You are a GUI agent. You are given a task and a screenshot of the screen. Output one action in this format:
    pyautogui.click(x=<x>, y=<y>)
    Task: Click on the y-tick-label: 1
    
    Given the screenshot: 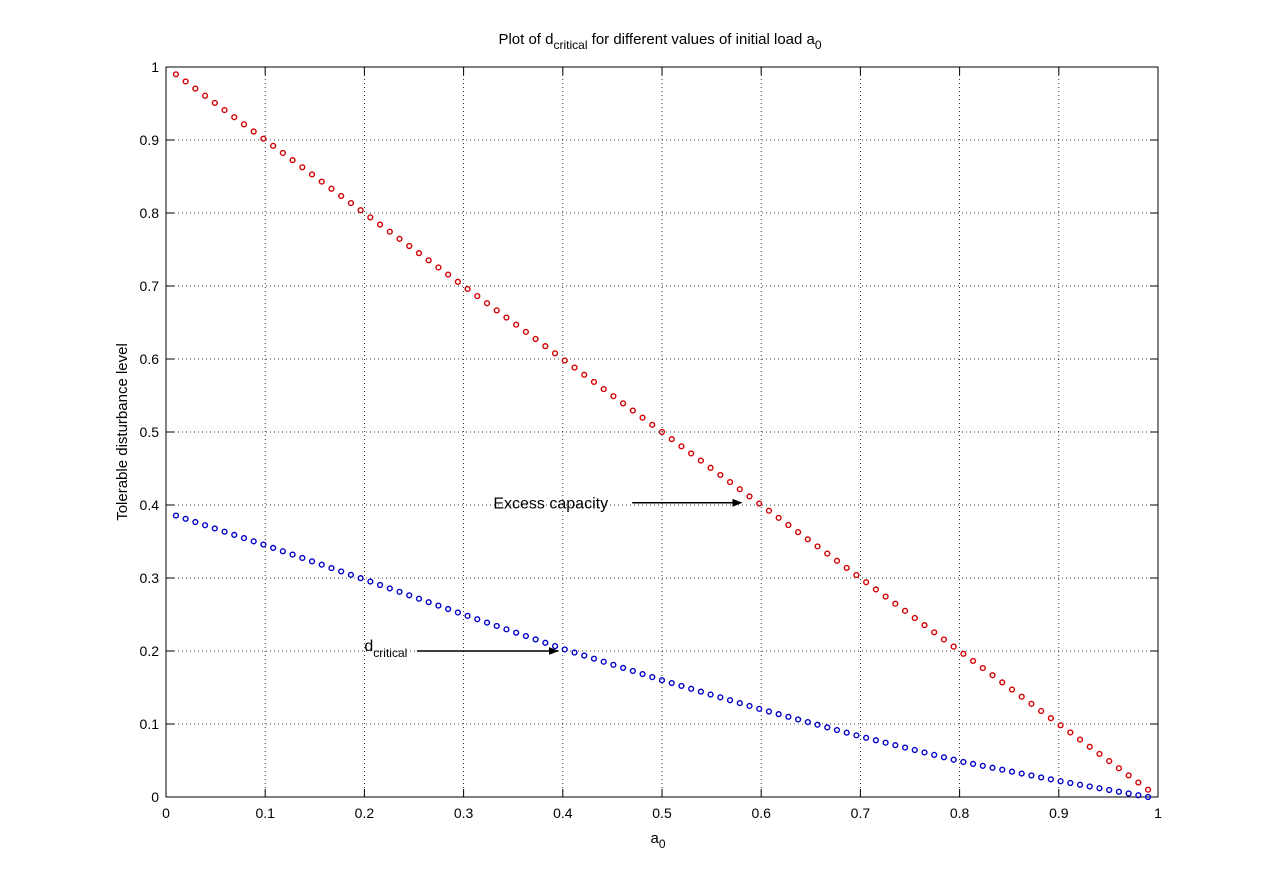 What is the action you would take?
    pyautogui.click(x=155, y=67)
    